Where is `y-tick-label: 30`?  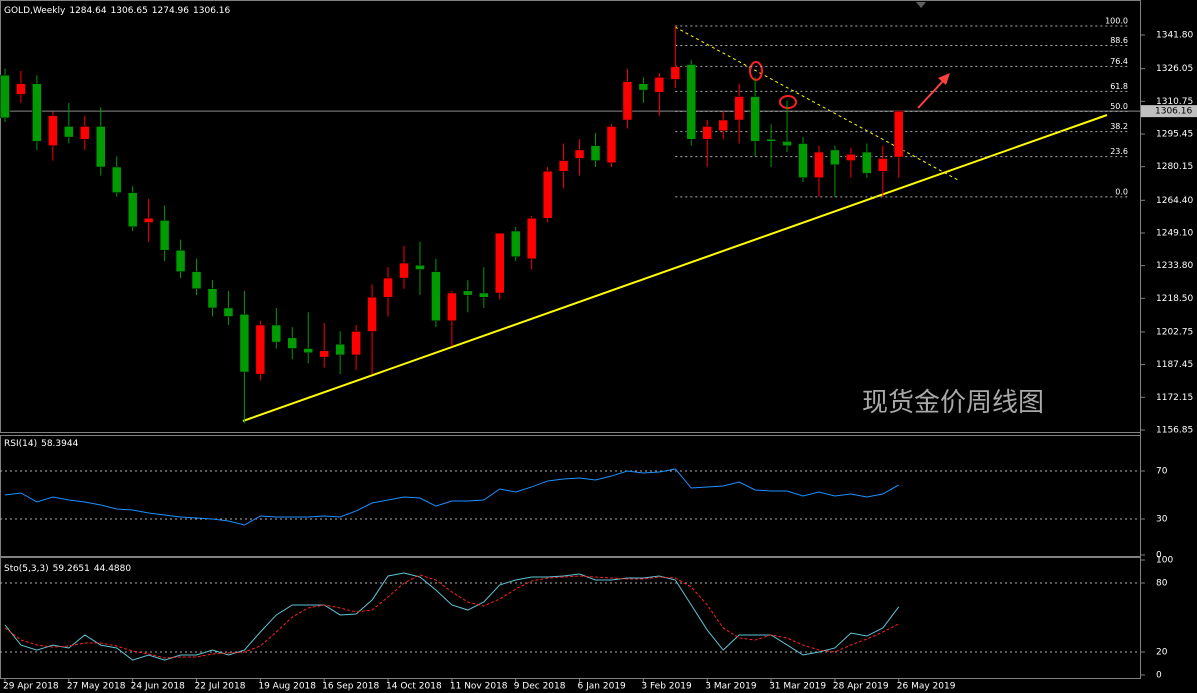
y-tick-label: 30 is located at coordinates (1162, 520).